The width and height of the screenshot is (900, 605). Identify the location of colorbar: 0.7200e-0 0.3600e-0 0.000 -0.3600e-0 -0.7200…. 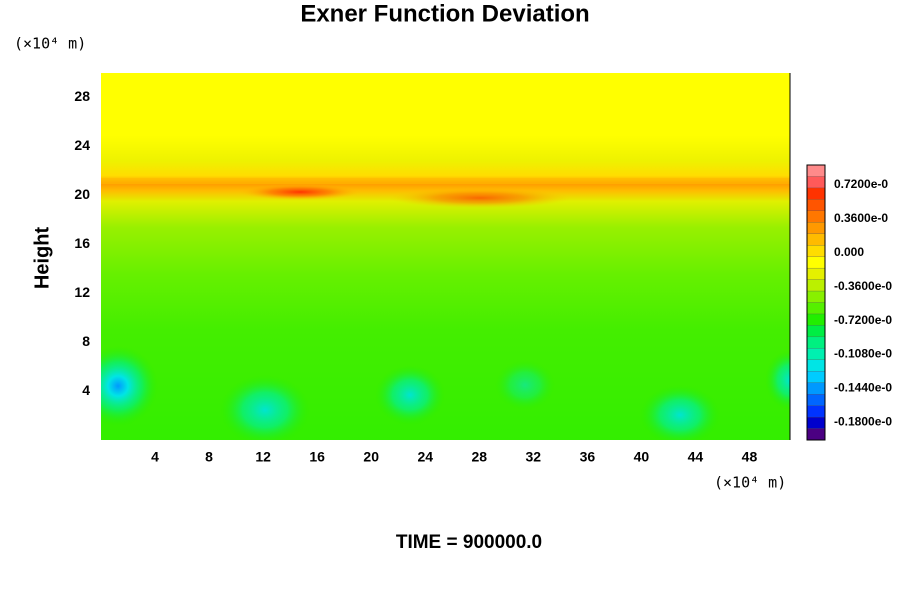
(849, 302).